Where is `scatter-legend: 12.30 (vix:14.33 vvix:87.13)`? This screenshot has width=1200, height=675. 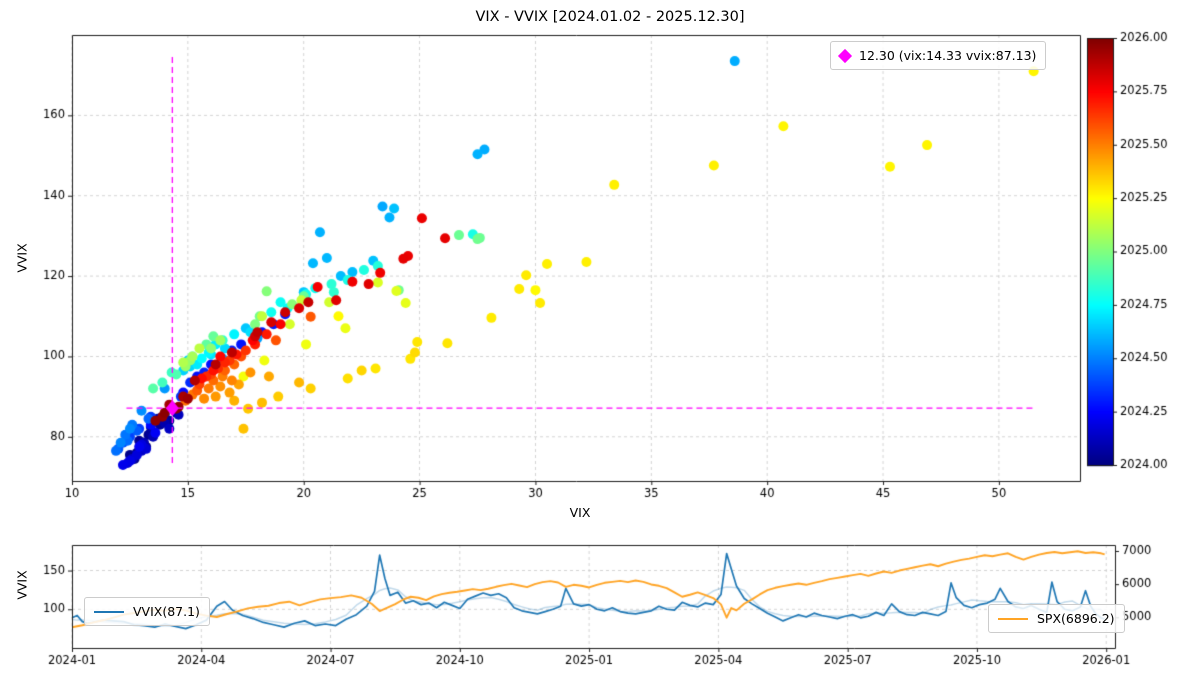
scatter-legend: 12.30 (vix:14.33 vvix:87.13) is located at coordinates (938, 55).